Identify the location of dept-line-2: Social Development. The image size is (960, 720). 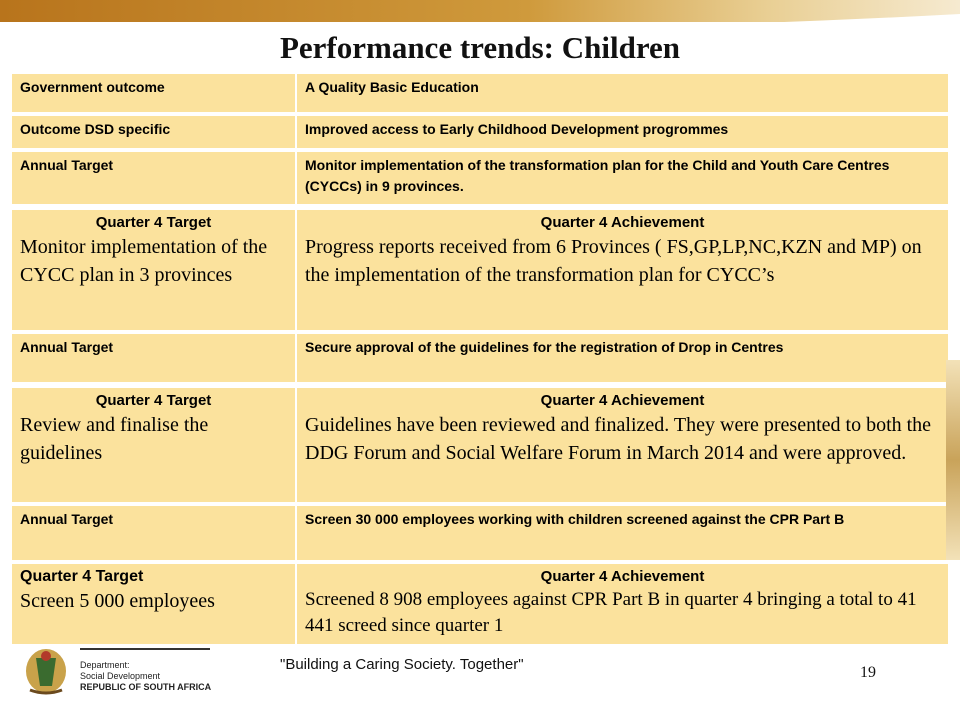
(120, 676).